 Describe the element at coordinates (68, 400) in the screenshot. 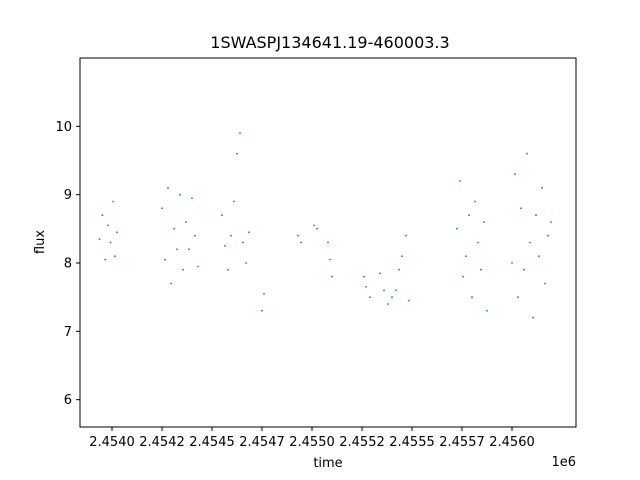

I see `y-tick-label: 6` at that location.